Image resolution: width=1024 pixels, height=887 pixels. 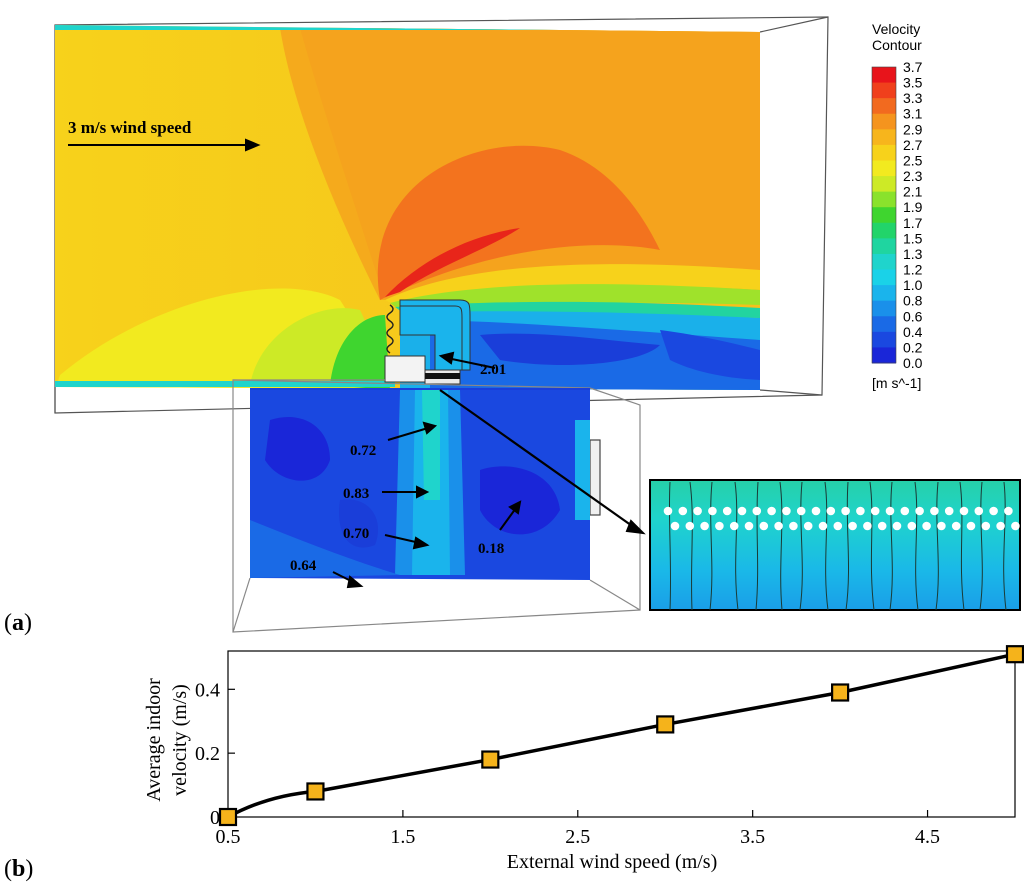 What do you see at coordinates (896, 29) in the screenshot?
I see `colorbar-title-line1: Velocity` at bounding box center [896, 29].